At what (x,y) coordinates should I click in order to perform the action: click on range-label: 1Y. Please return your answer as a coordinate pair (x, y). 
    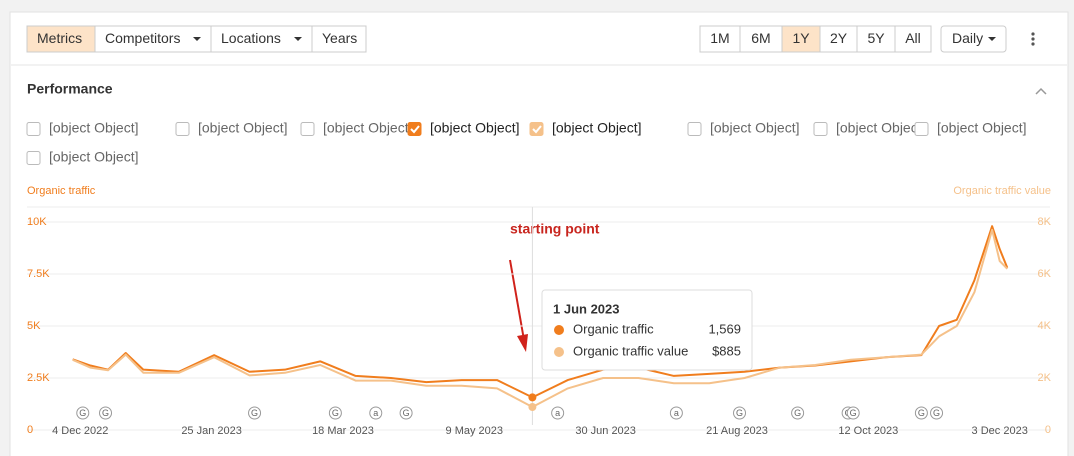
    Looking at the image, I should click on (801, 38).